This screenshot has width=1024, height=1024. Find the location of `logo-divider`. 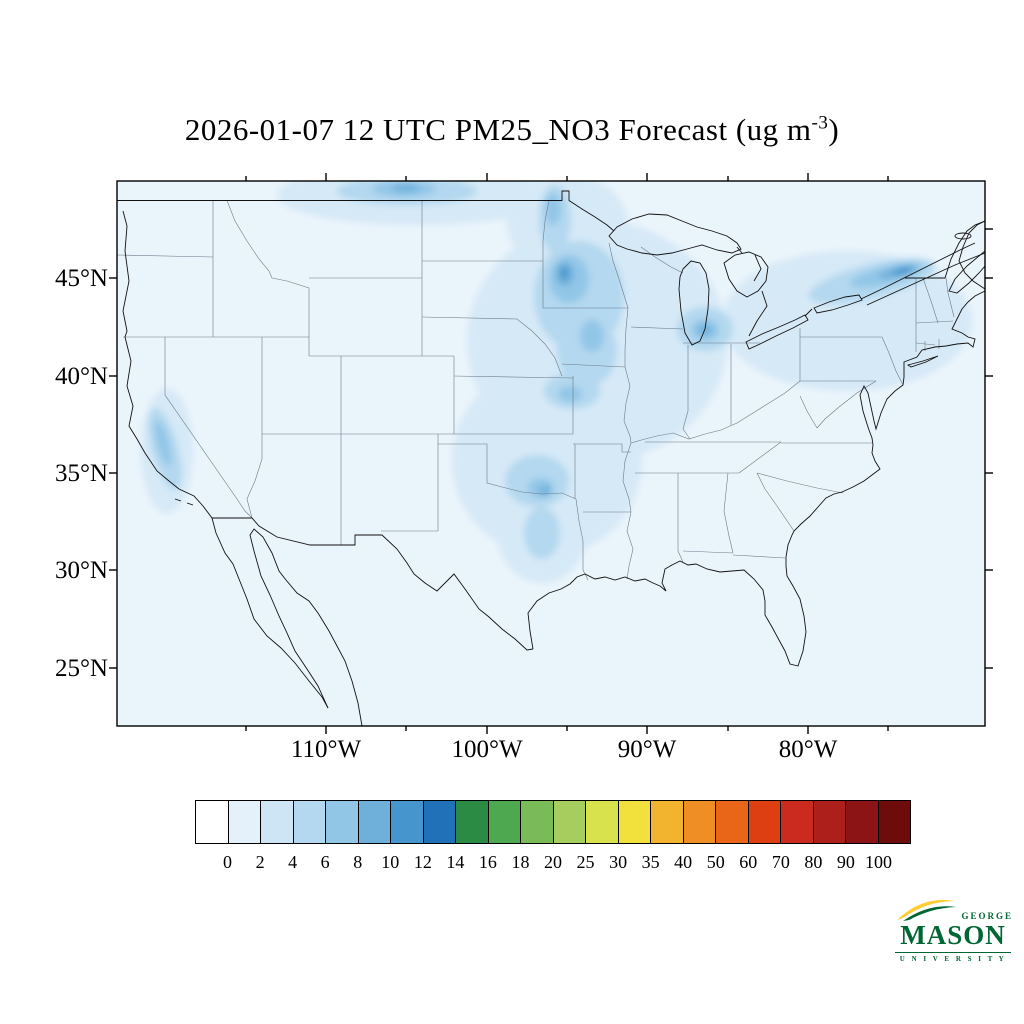

logo-divider is located at coordinates (953, 952).